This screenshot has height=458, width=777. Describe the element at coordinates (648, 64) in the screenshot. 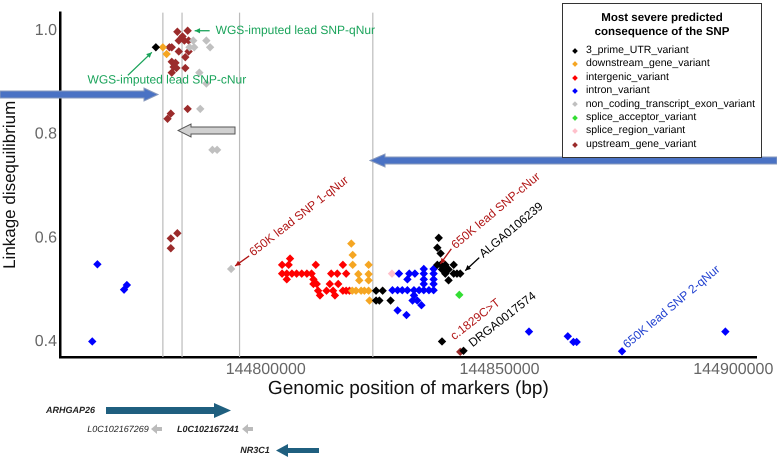

I see `legend-label: downstream_gene_variant` at that location.